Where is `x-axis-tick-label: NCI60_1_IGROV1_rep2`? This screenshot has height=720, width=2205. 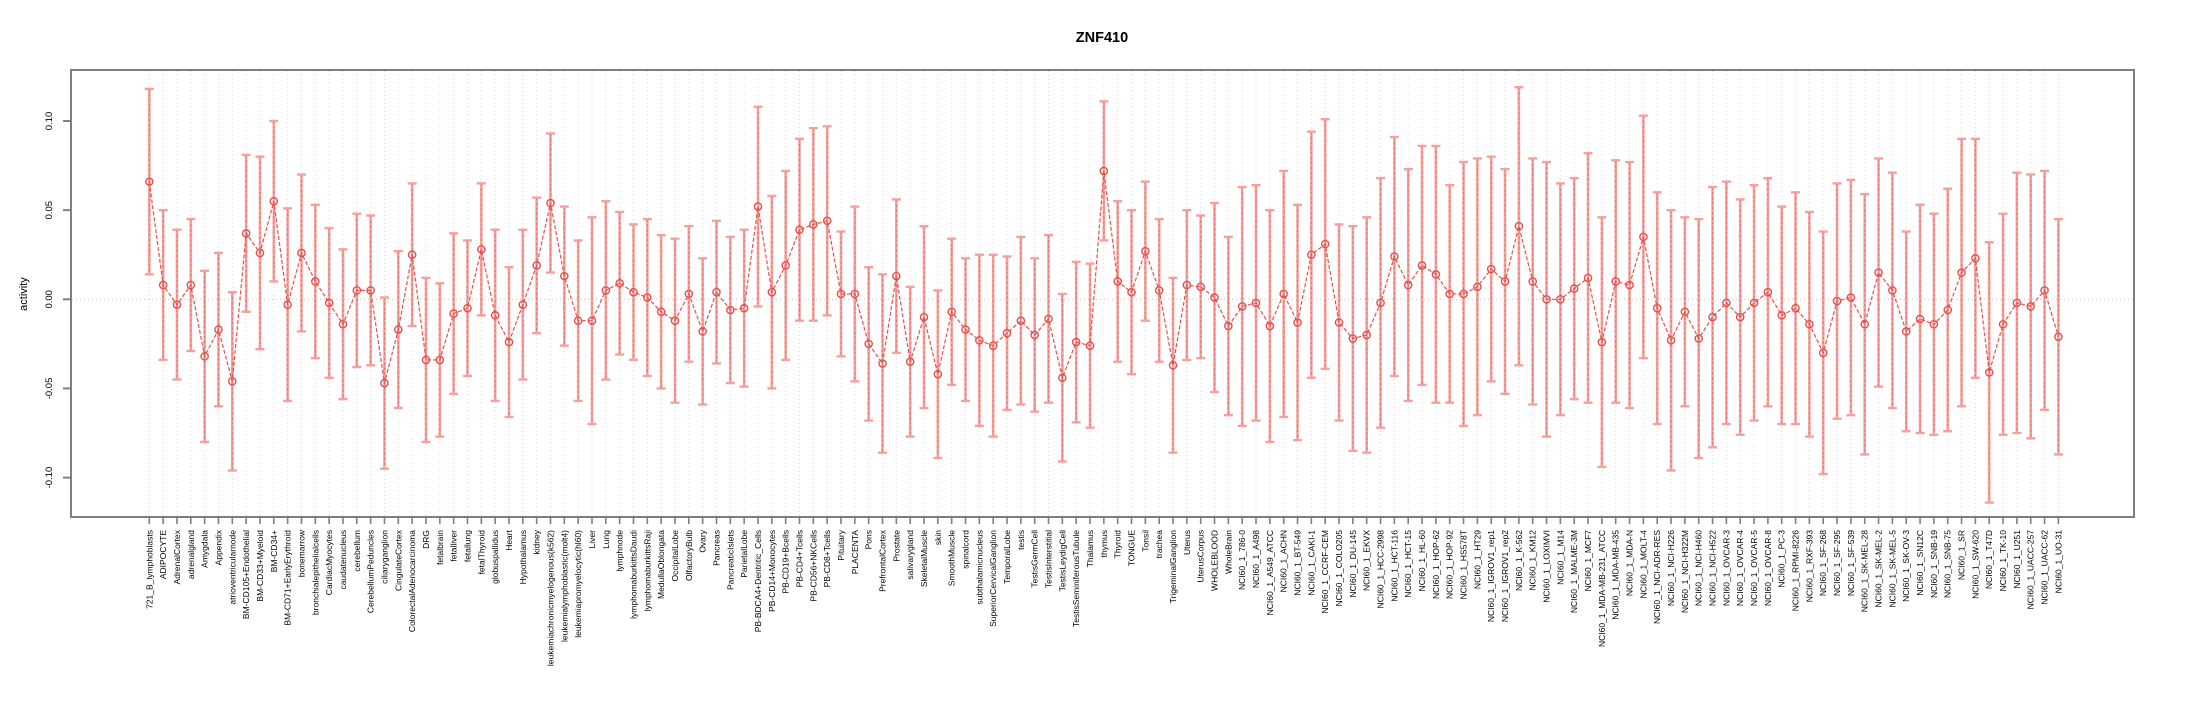
x-axis-tick-label: NCI60_1_IGROV1_rep2 is located at coordinates (1505, 576).